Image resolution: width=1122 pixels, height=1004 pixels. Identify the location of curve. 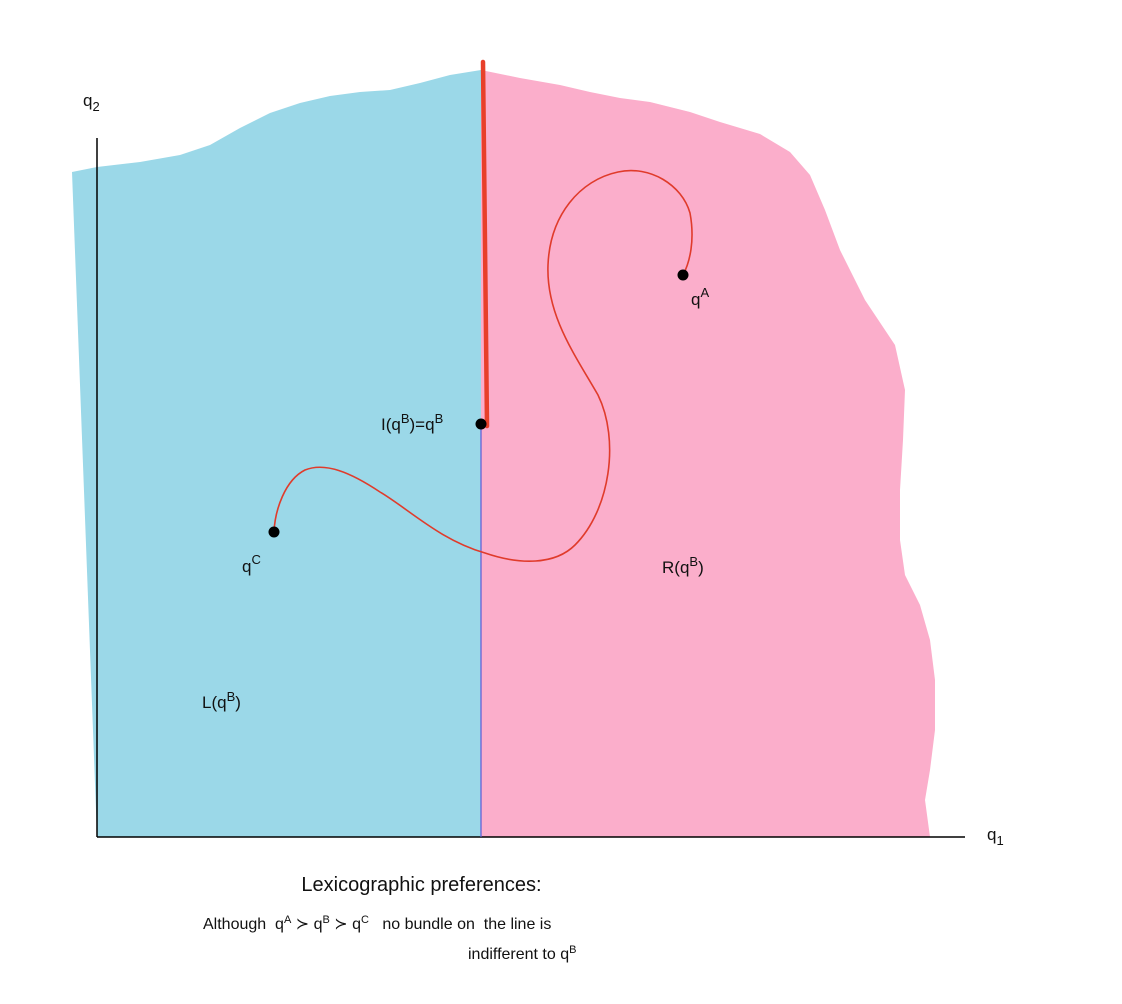
(483, 365).